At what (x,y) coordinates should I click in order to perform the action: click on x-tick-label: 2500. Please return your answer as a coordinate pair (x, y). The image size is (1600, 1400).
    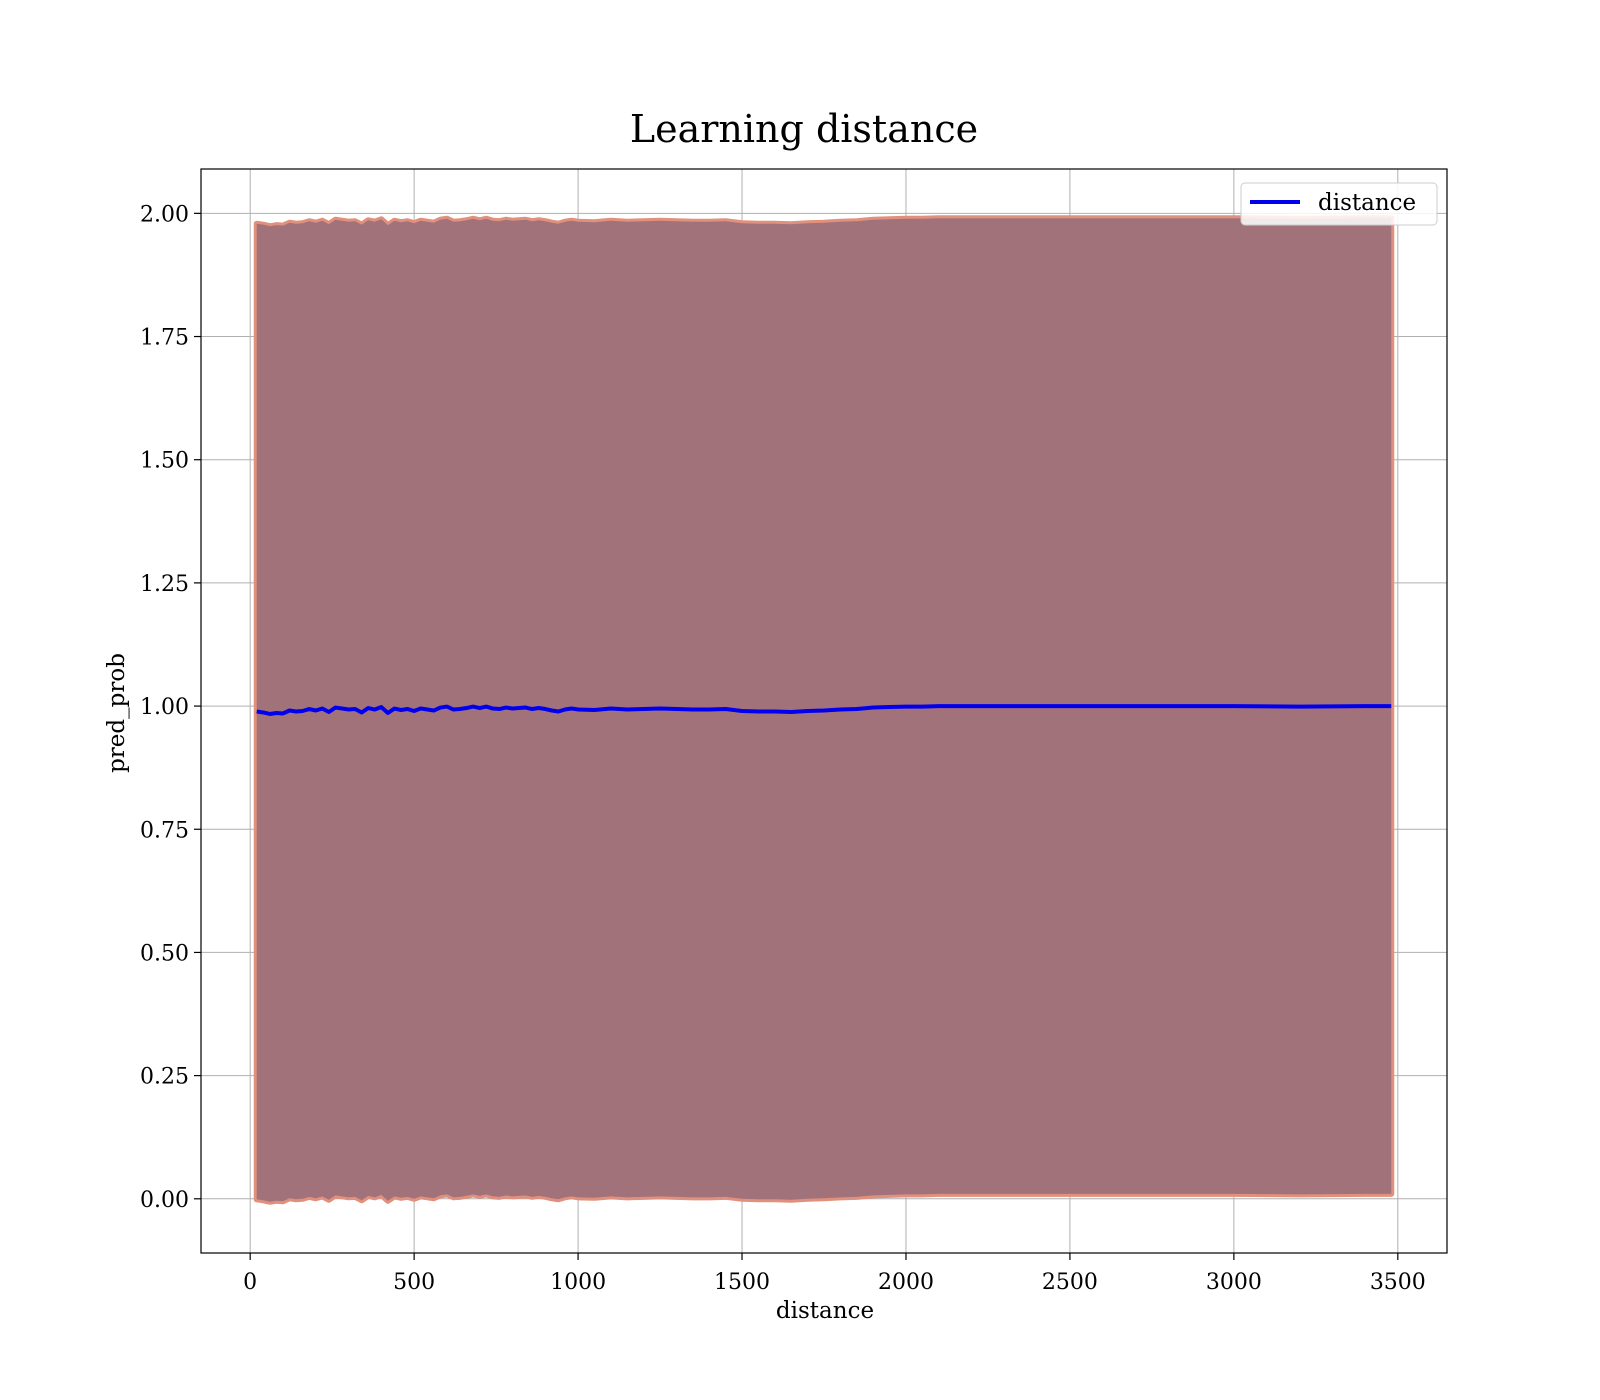
    Looking at the image, I should click on (1070, 1282).